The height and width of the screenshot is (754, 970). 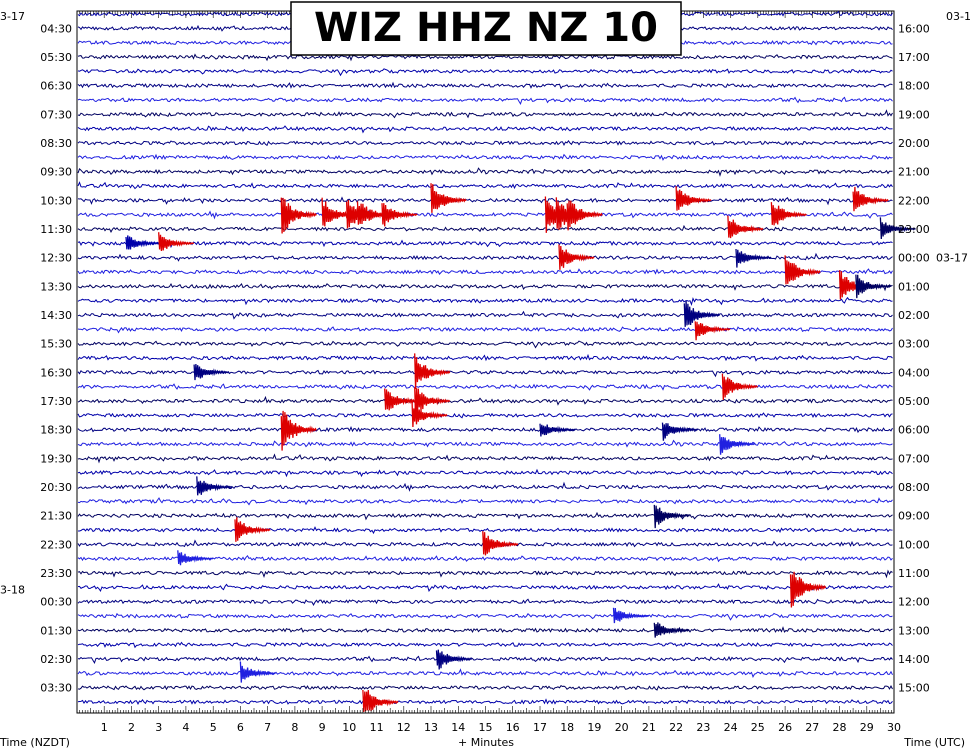 I want to click on left-time-label: 00:30, so click(x=56, y=602).